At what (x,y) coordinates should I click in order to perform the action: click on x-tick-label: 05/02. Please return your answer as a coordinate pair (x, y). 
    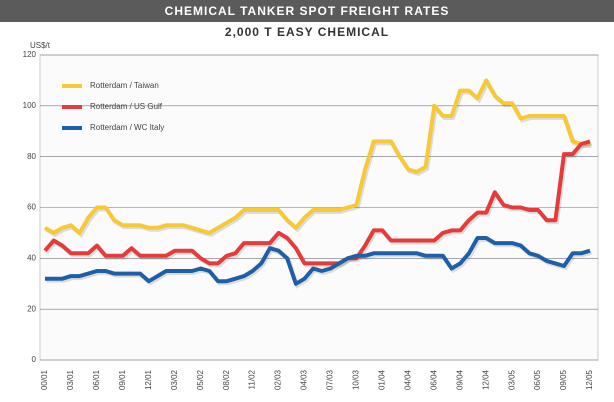
    Looking at the image, I should click on (200, 379).